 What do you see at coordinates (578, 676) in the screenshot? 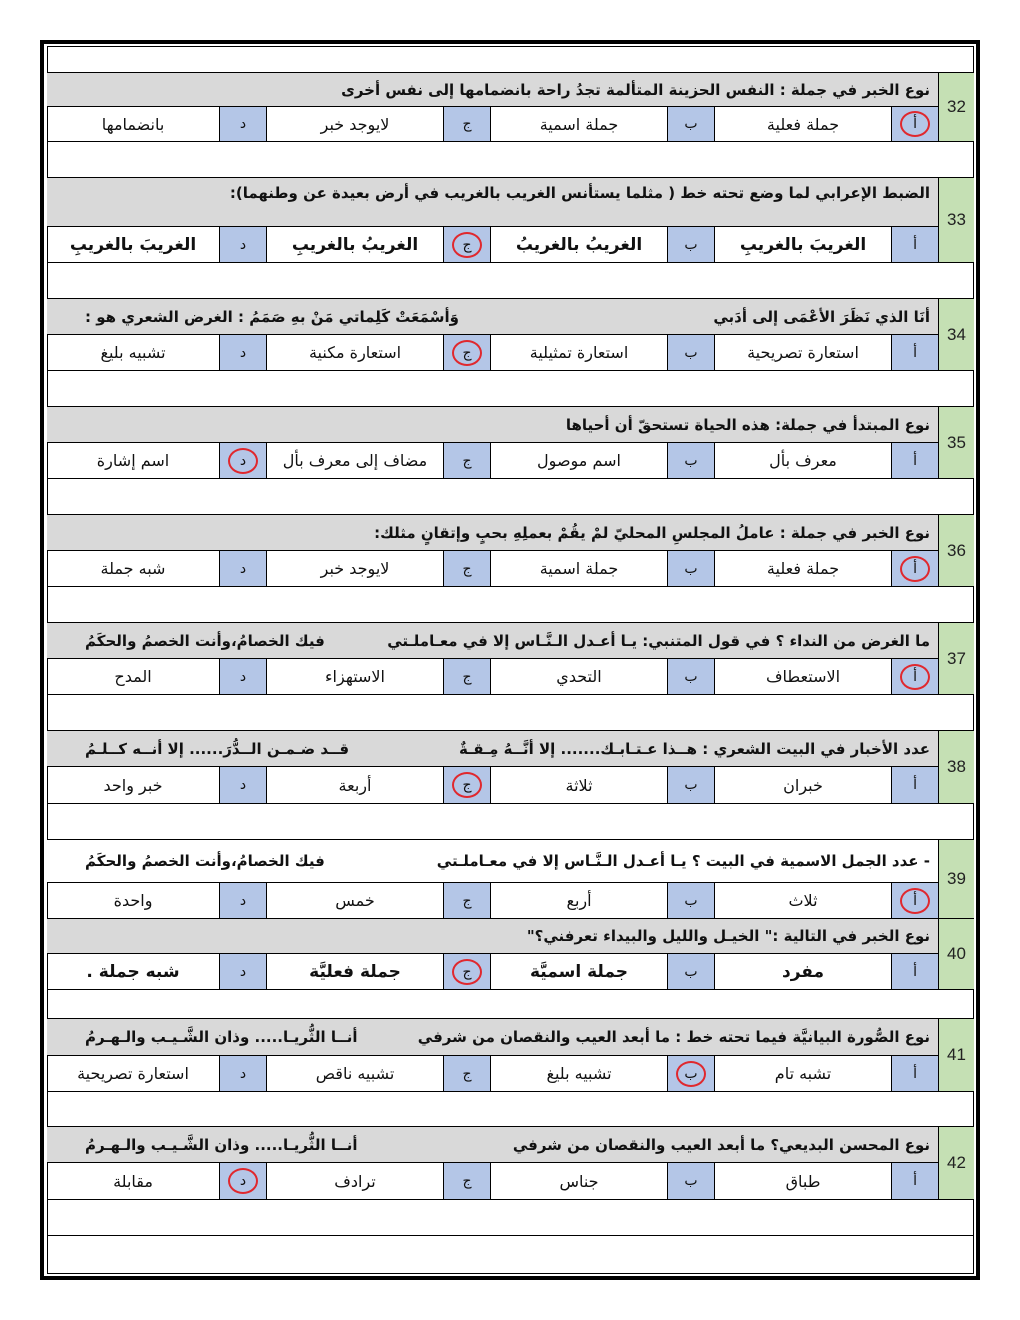
I see `option-text: التحدي` at bounding box center [578, 676].